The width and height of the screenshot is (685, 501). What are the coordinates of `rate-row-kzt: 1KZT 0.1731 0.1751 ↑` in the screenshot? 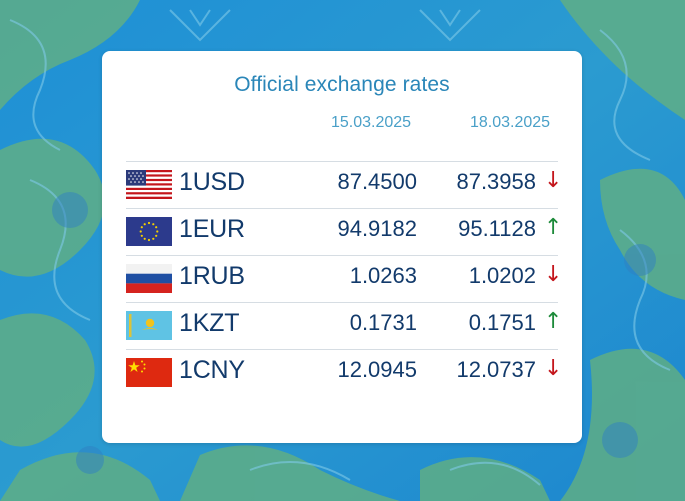 It's located at (344, 326).